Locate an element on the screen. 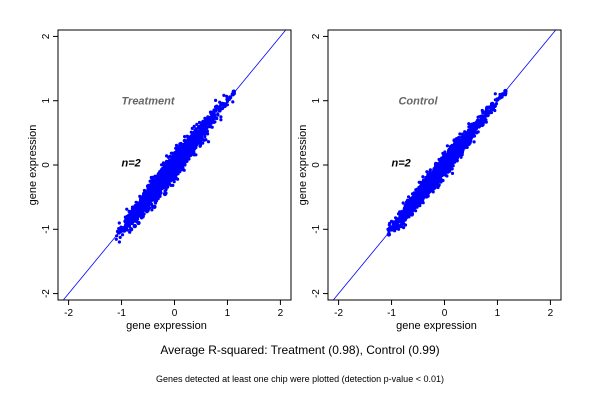 The height and width of the screenshot is (400, 600). y-tick-label: 2 is located at coordinates (46, 36).